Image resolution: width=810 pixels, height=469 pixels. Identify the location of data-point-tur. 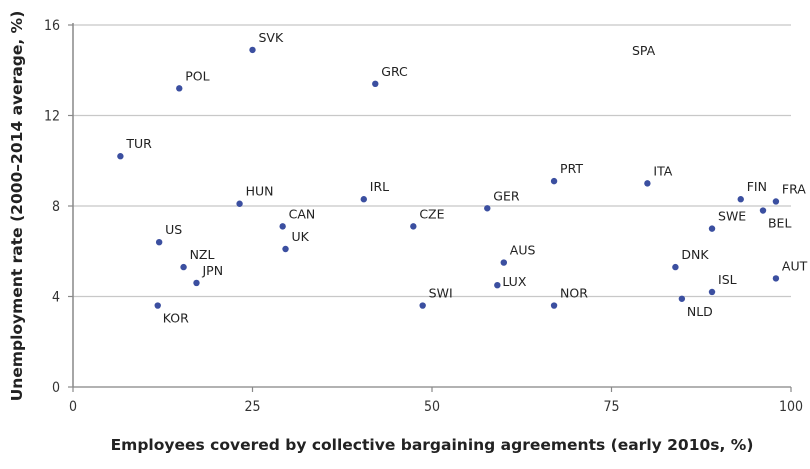
(120, 156).